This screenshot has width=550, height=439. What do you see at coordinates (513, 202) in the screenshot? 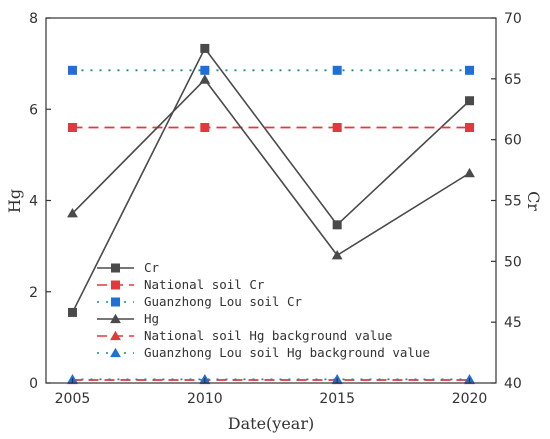
I see `right-y-tick-label: 55` at bounding box center [513, 202].